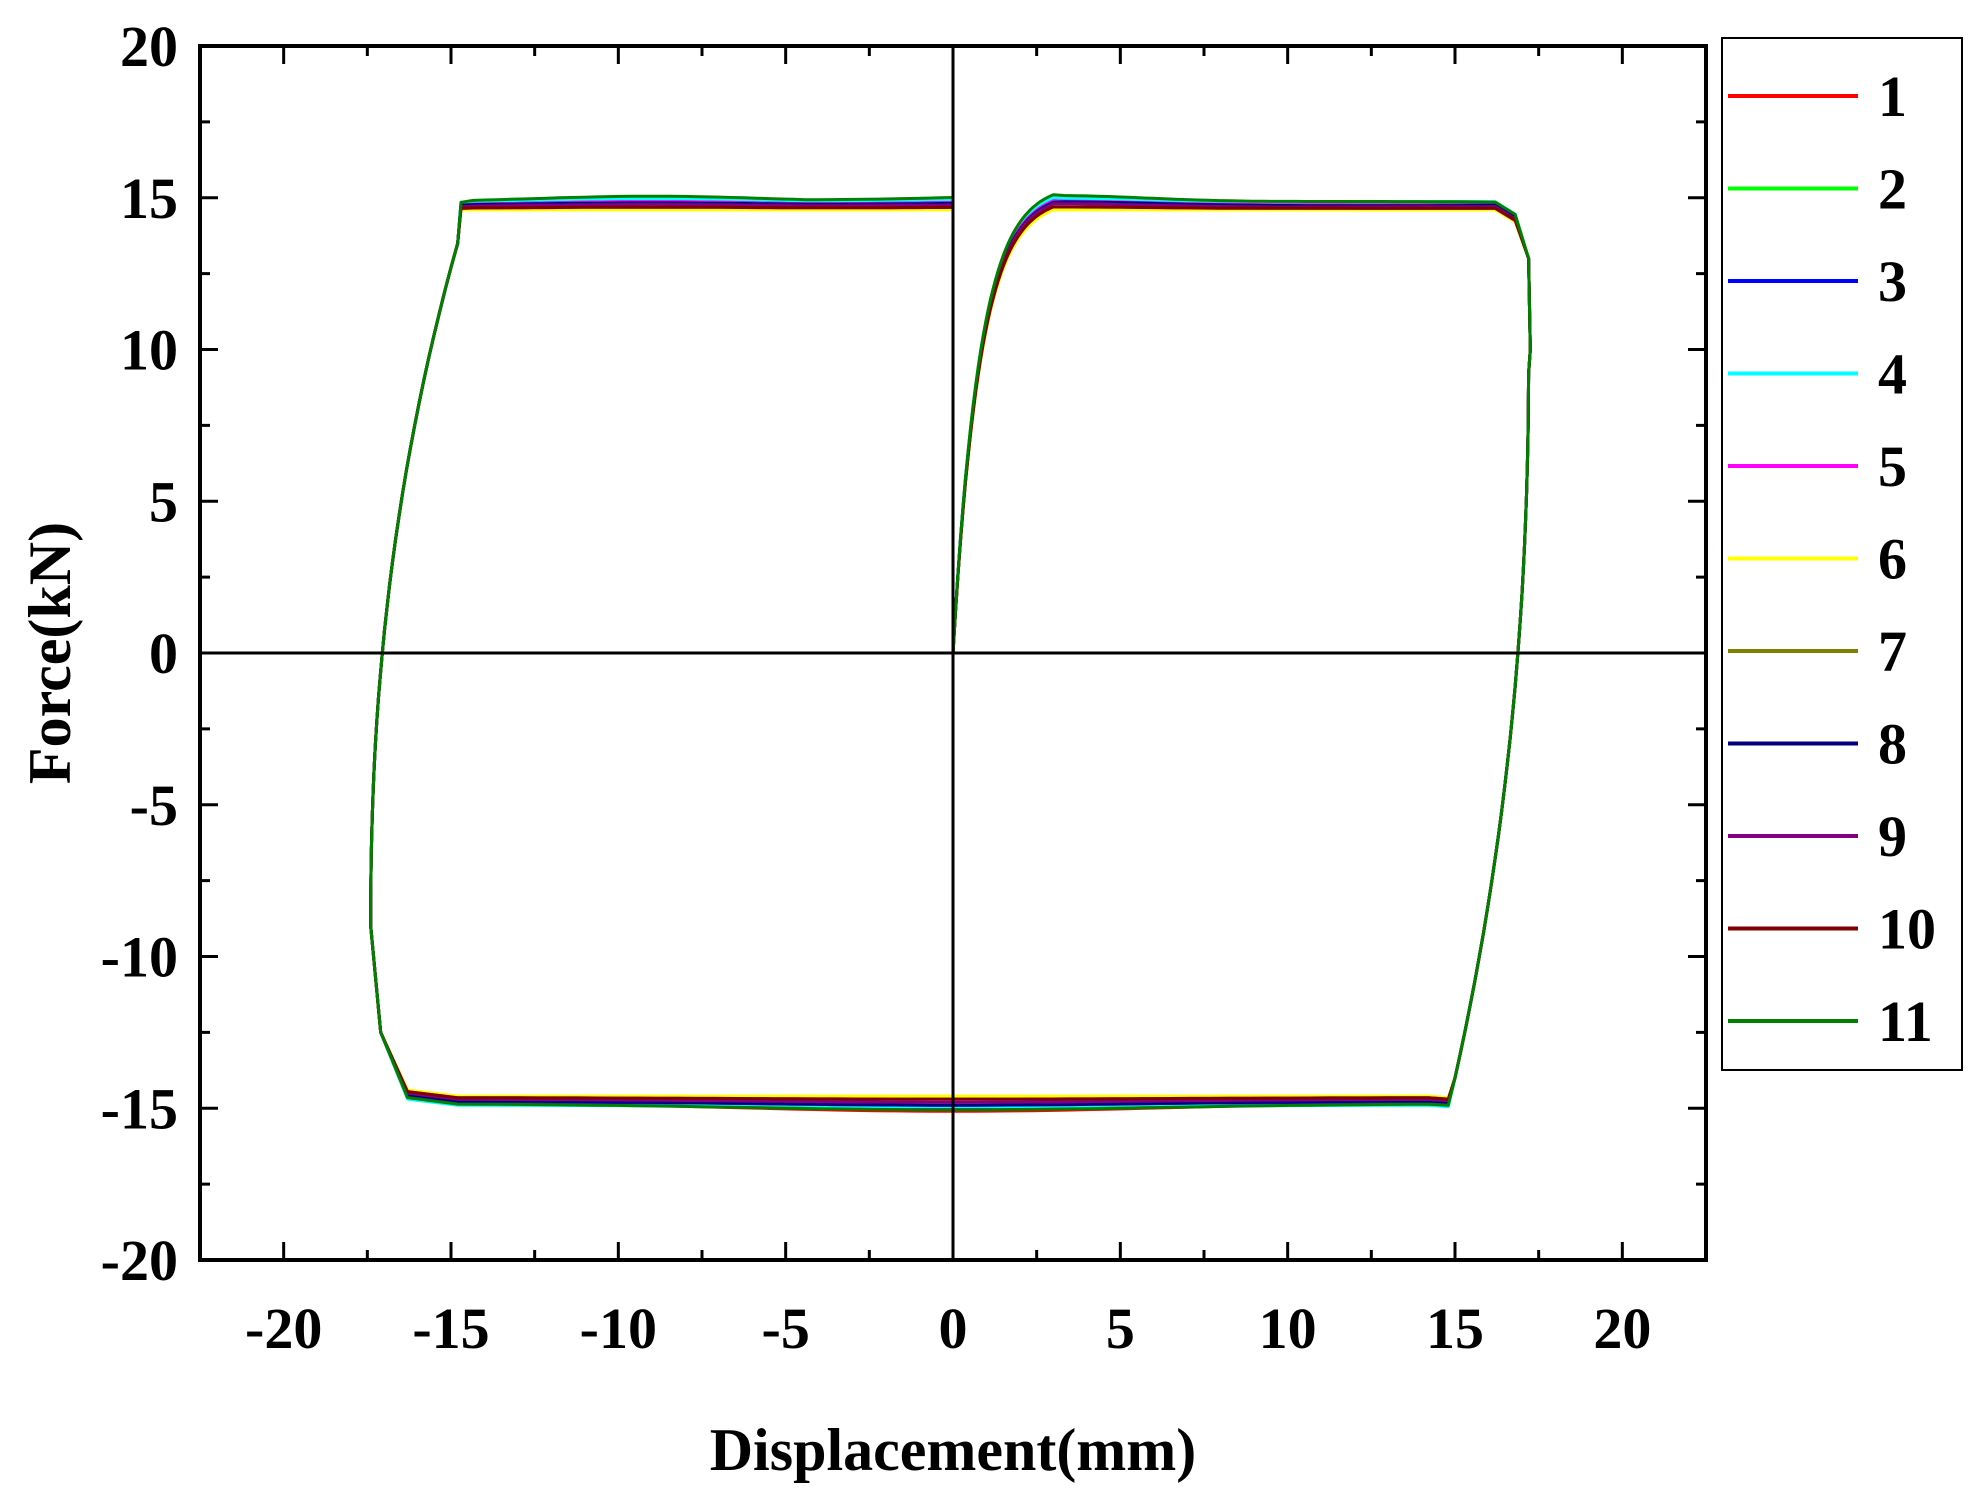 The image size is (1974, 1498). I want to click on legend-label-10: 10, so click(1907, 929).